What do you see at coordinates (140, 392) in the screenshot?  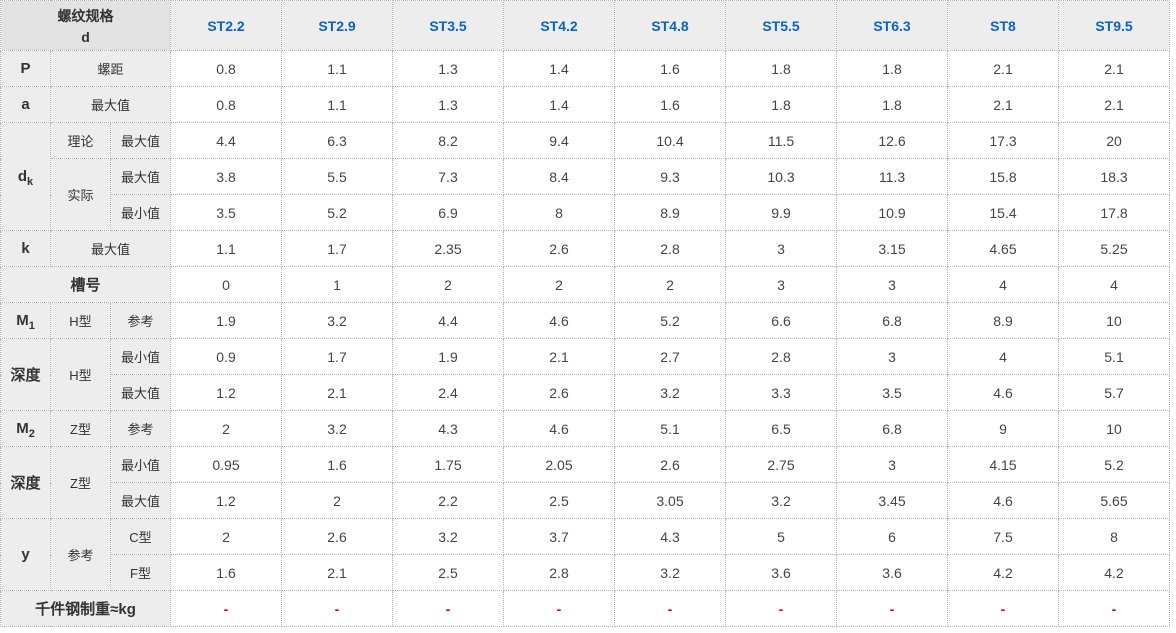 I see `sub-label-depth-h-max: 最大值` at bounding box center [140, 392].